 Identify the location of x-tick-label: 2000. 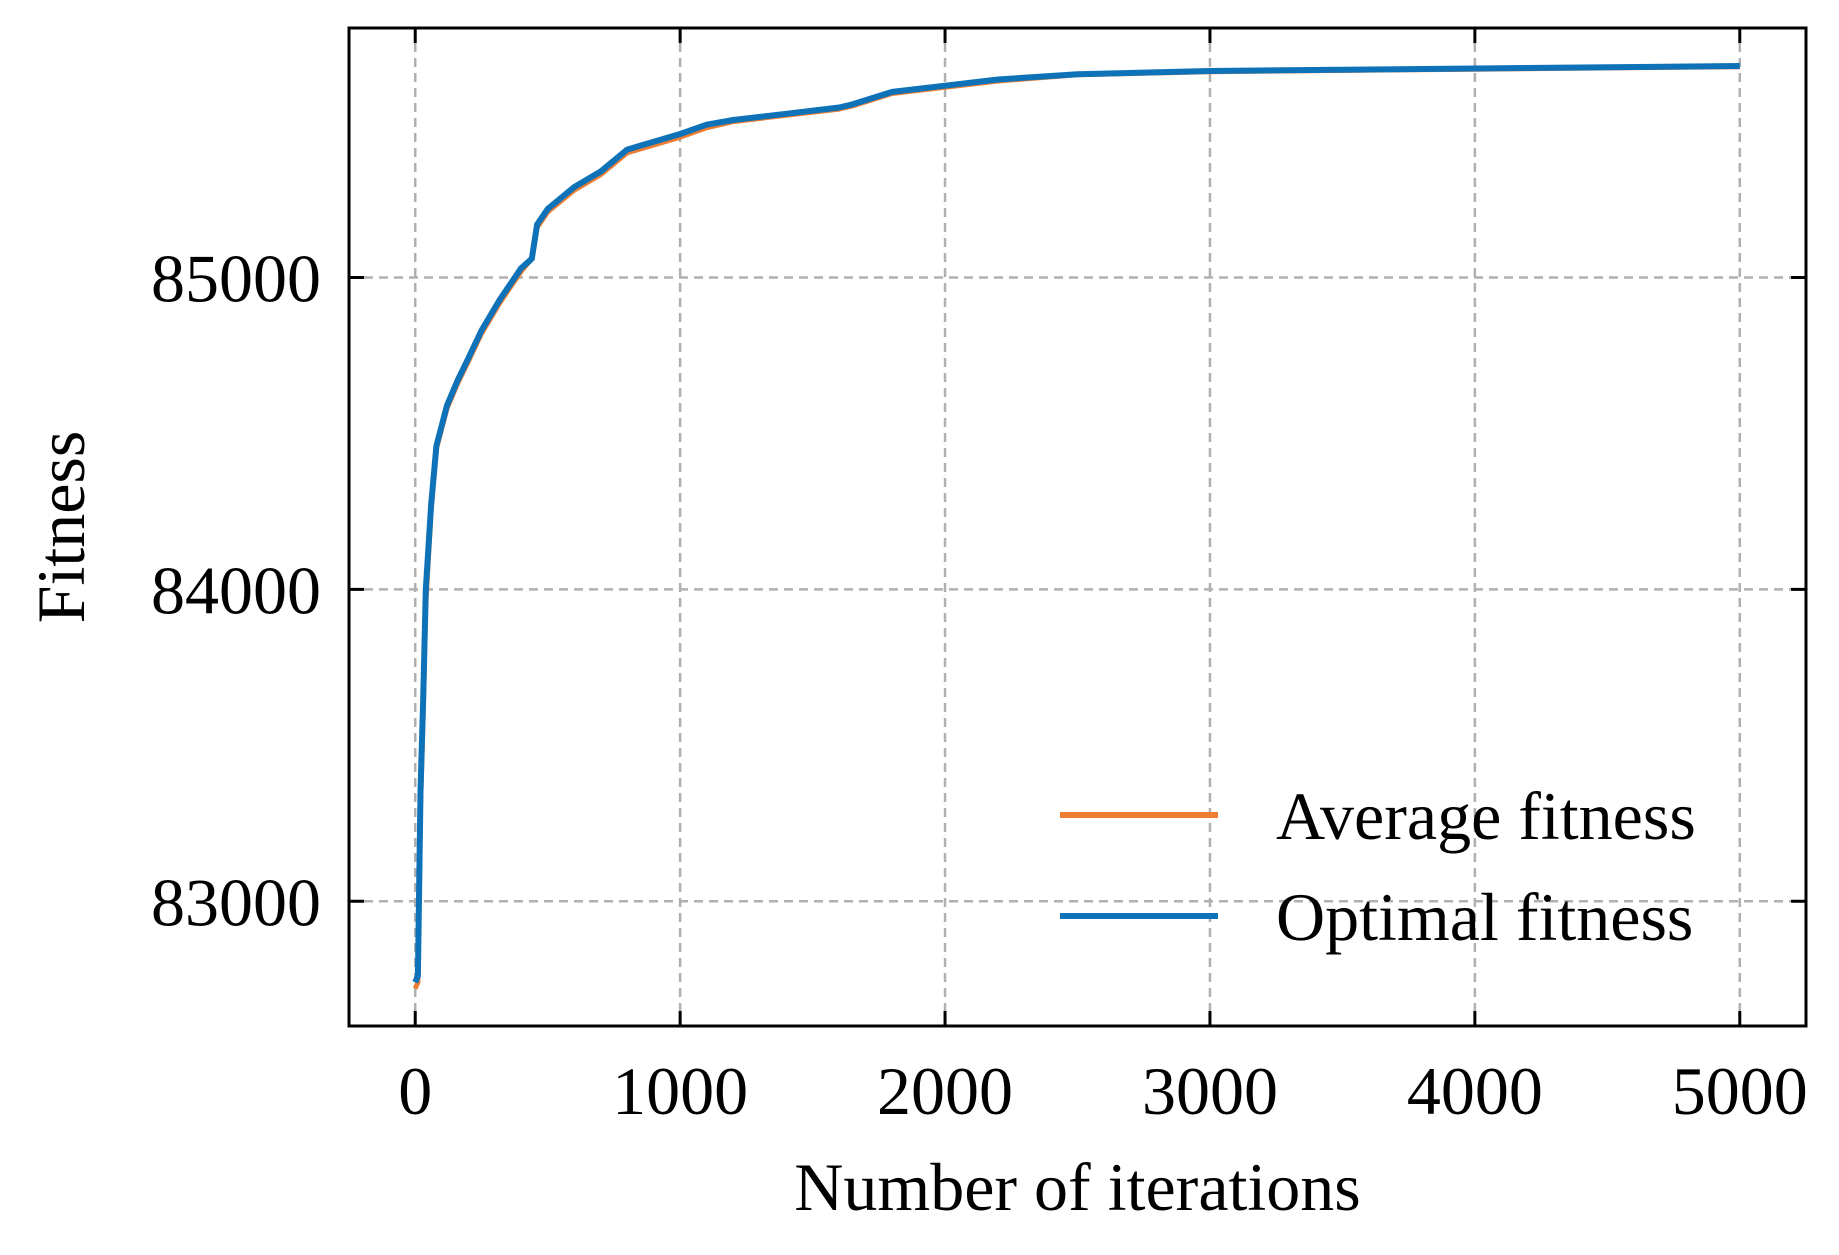
(945, 1091).